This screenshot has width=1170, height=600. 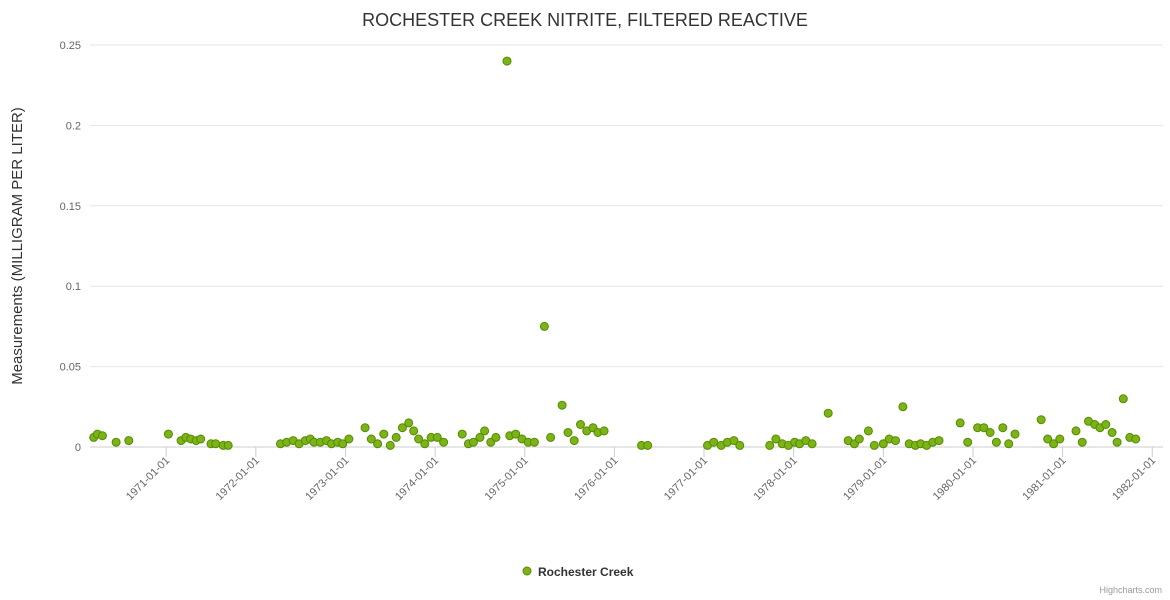 What do you see at coordinates (527, 571) in the screenshot?
I see `legend-marker-icon` at bounding box center [527, 571].